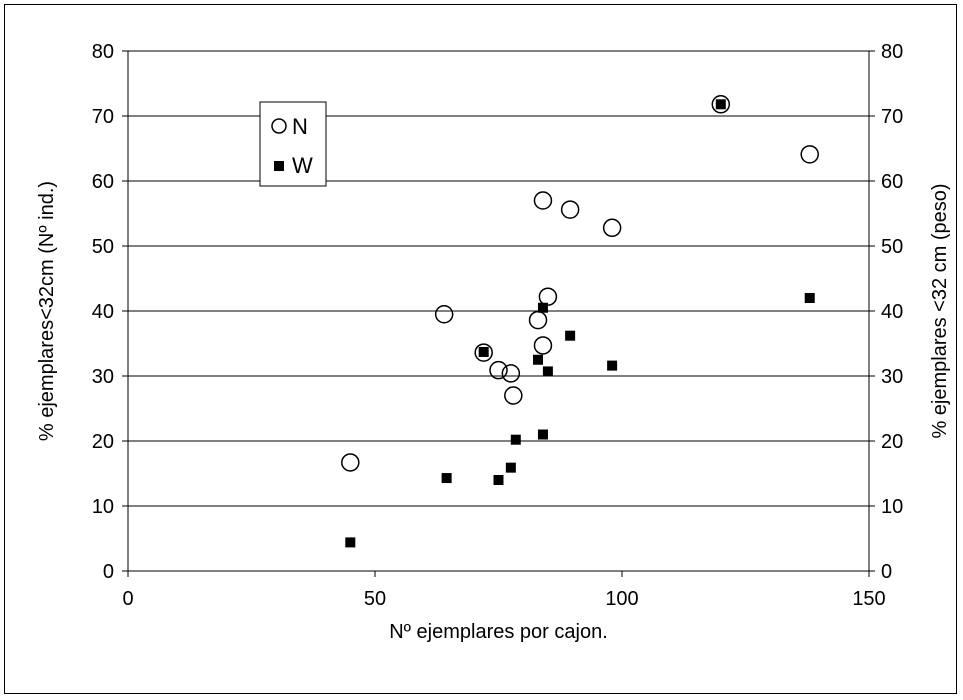 The width and height of the screenshot is (963, 700). What do you see at coordinates (103, 52) in the screenshot?
I see `y-tick-label: 80` at bounding box center [103, 52].